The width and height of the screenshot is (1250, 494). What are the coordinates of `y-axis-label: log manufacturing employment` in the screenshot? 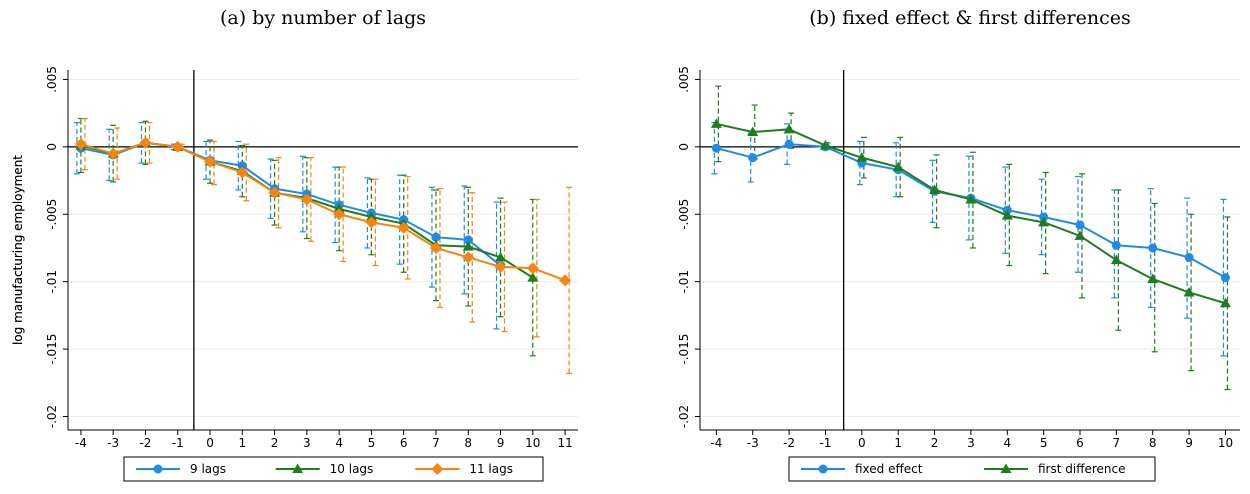 It's located at (18, 250).